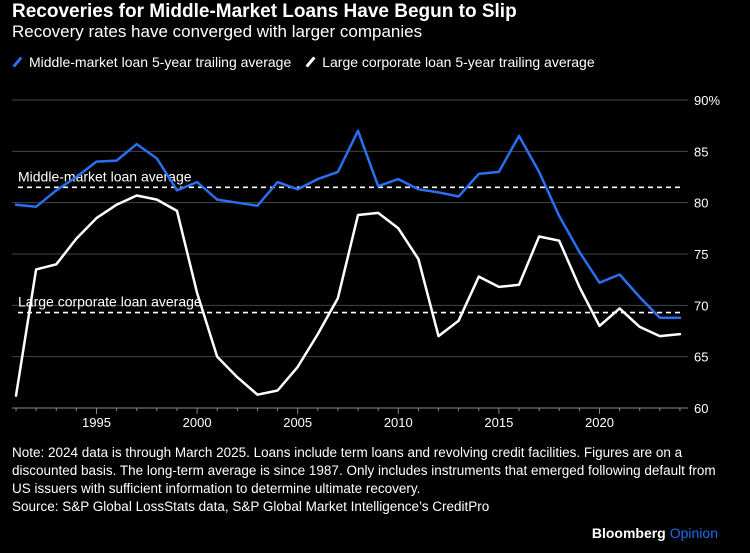 This screenshot has width=750, height=553. Describe the element at coordinates (599, 422) in the screenshot. I see `x-tick-label-2020: 2020` at that location.